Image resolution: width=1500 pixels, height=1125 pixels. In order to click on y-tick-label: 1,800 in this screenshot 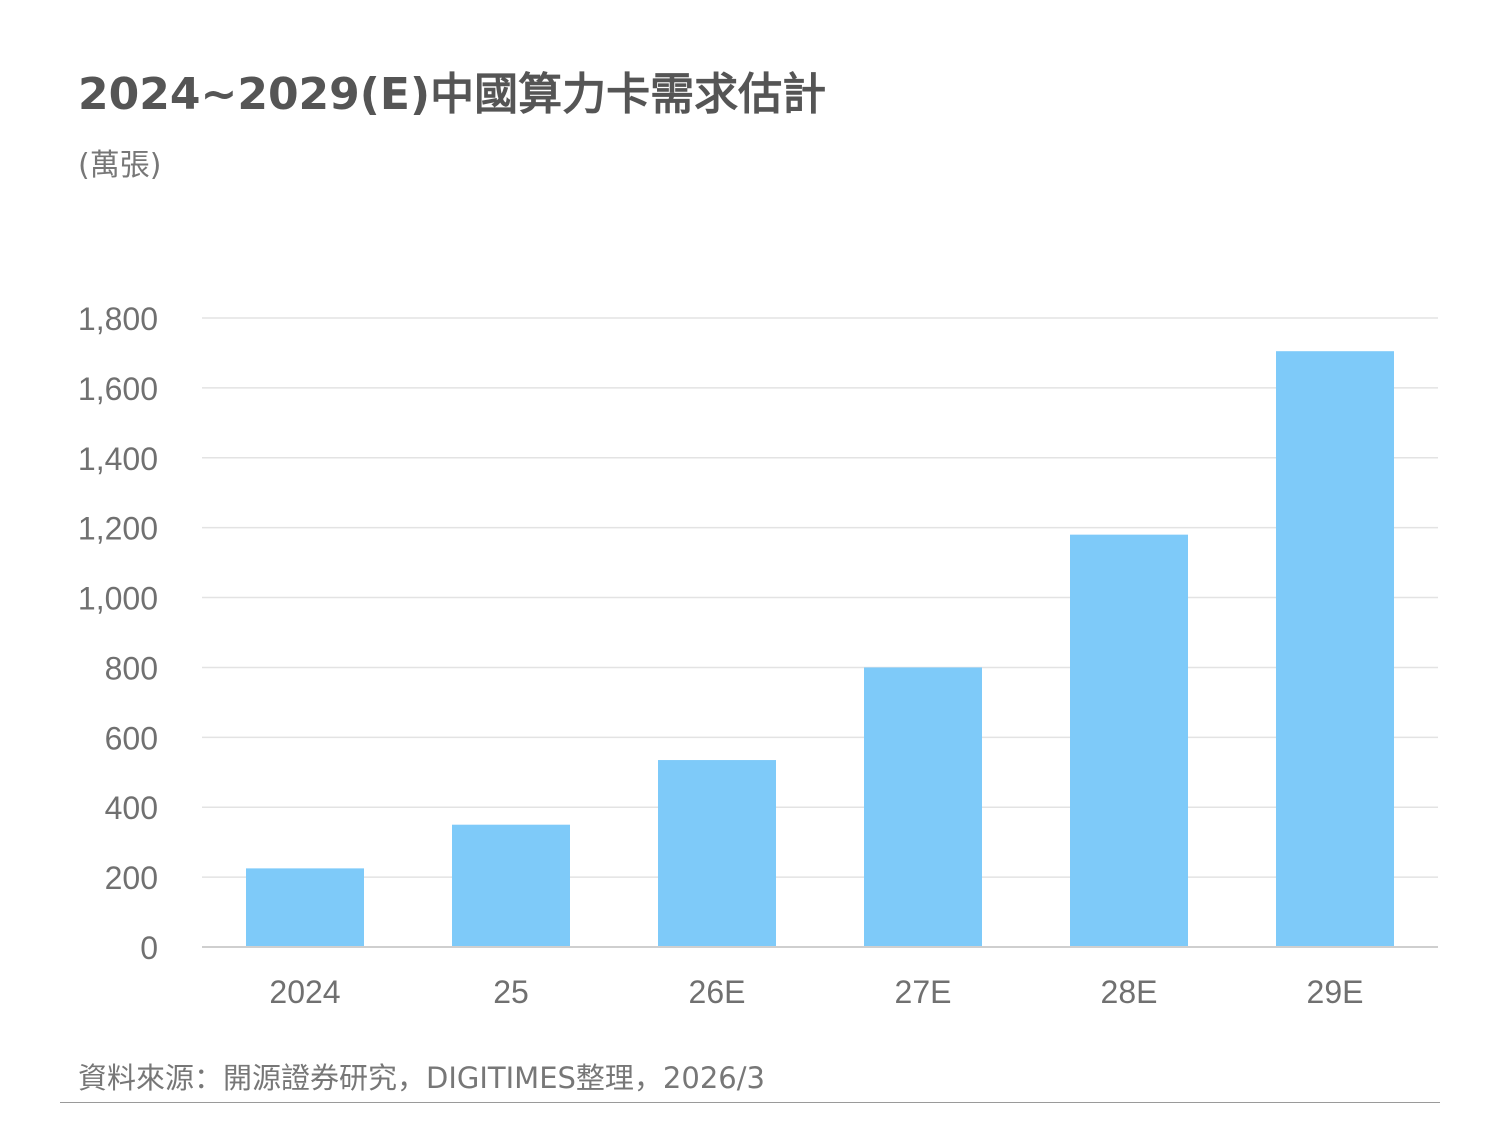, I will do `click(118, 319)`.